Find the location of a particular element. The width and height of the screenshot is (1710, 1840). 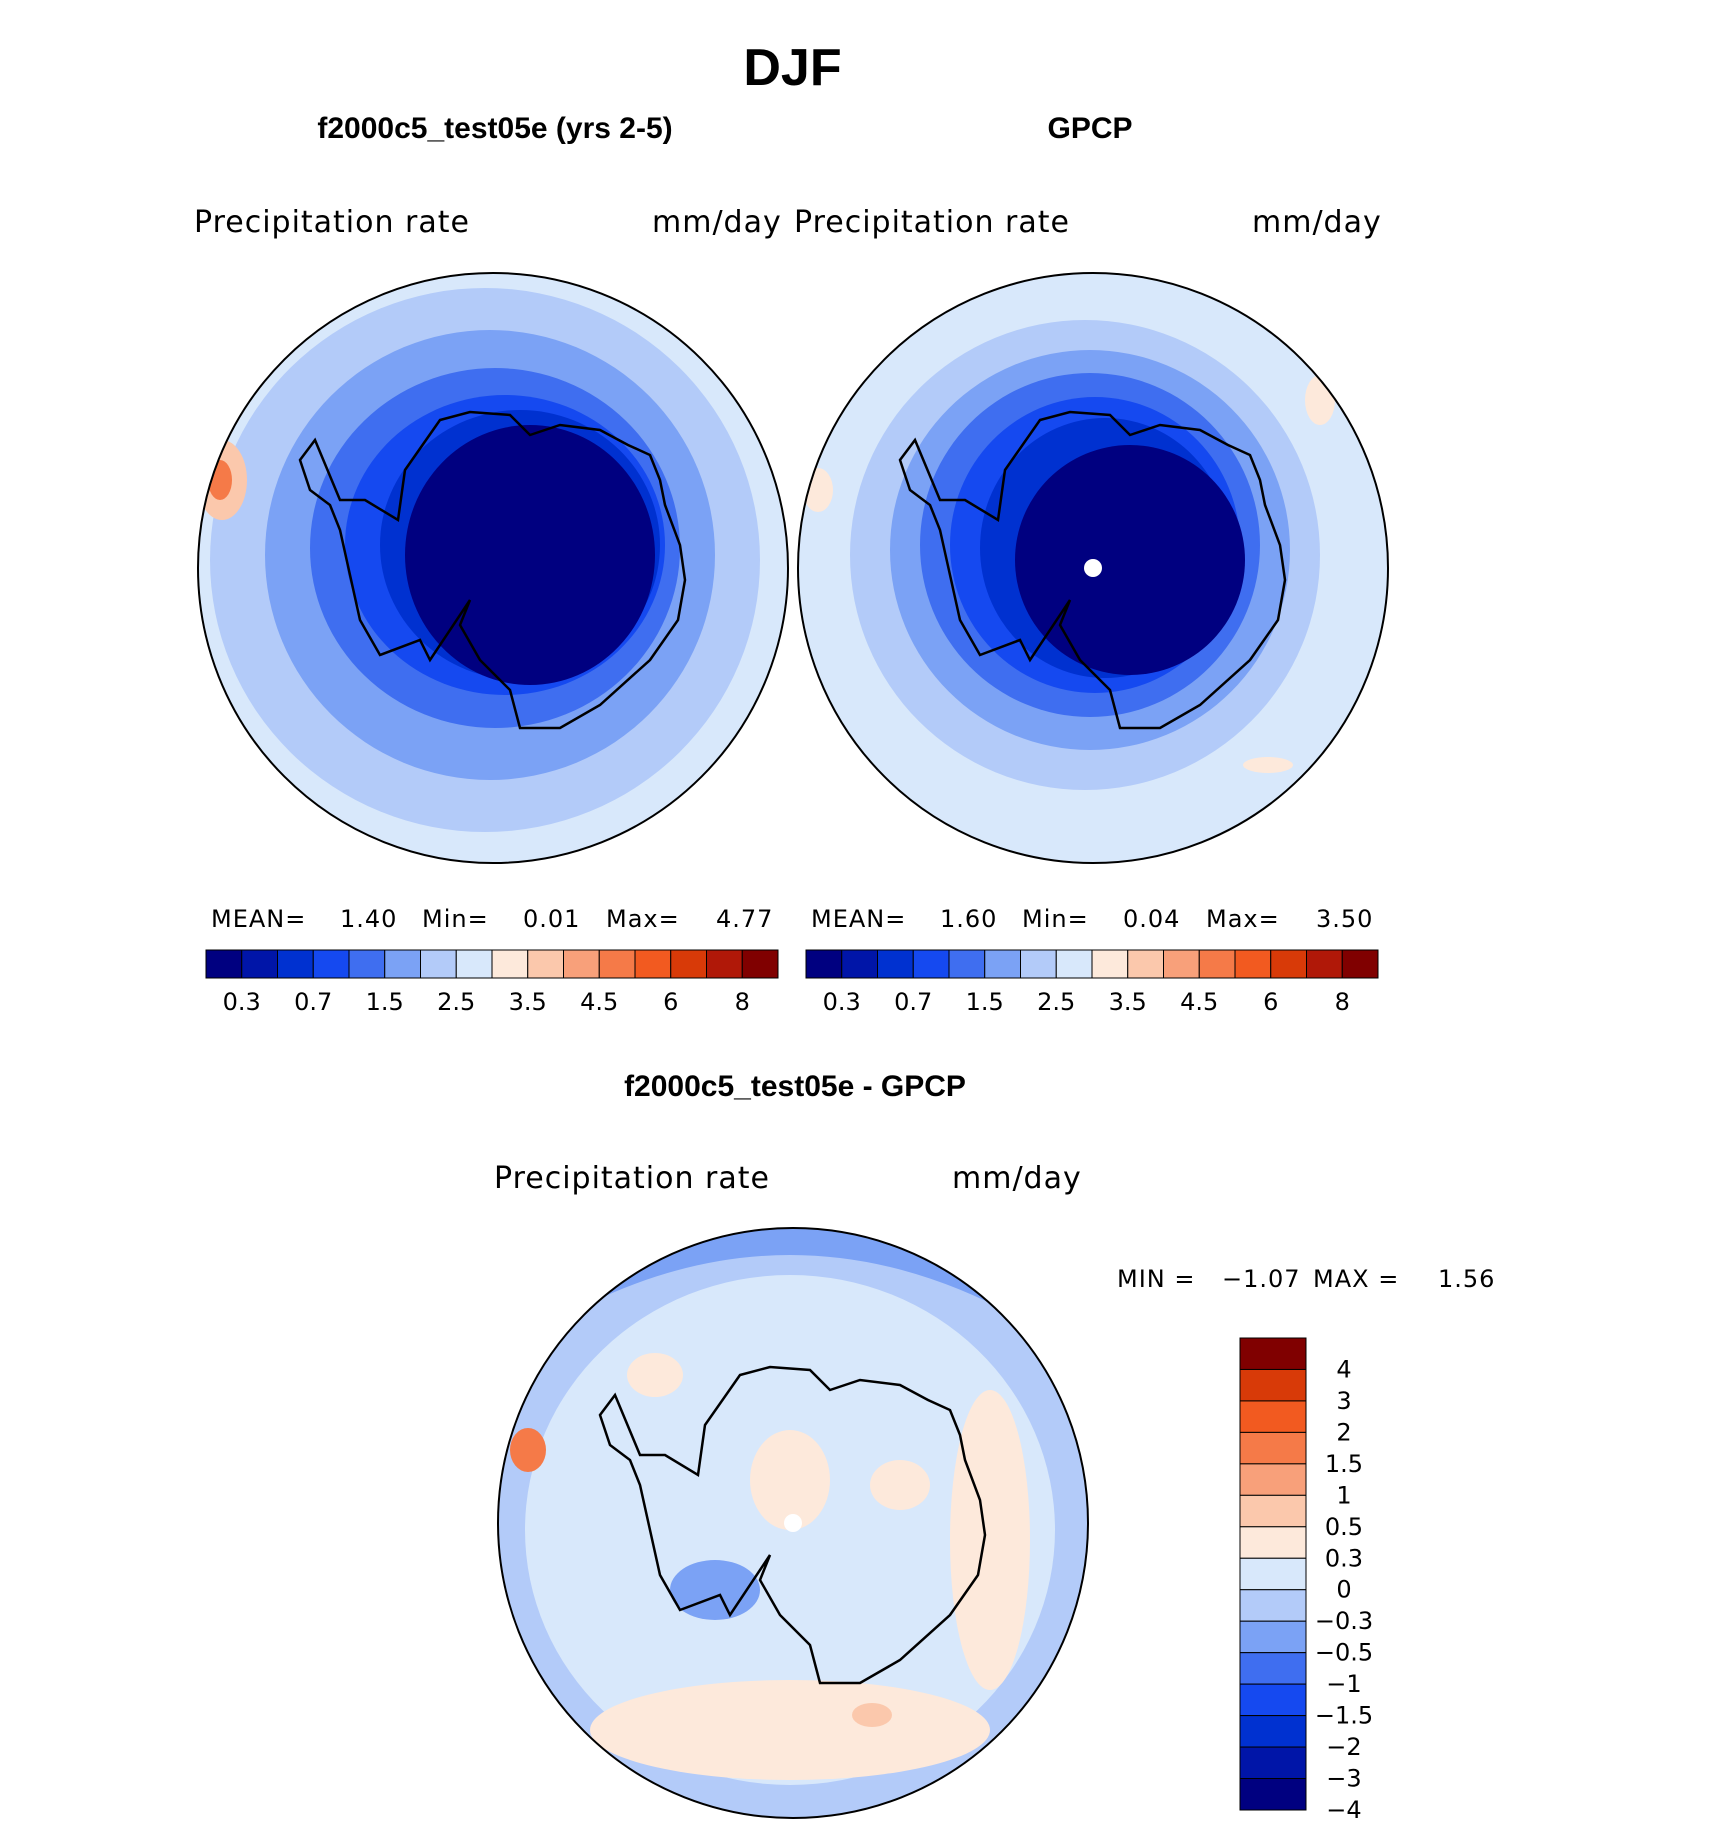

obs-left-label: Precipitation rate is located at coordinates (932, 222).